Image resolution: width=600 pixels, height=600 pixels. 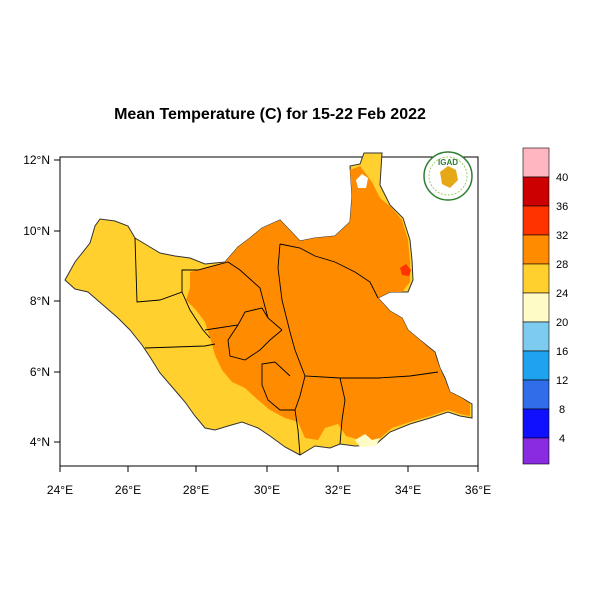 What do you see at coordinates (562, 410) in the screenshot?
I see `colorbar-label: 8` at bounding box center [562, 410].